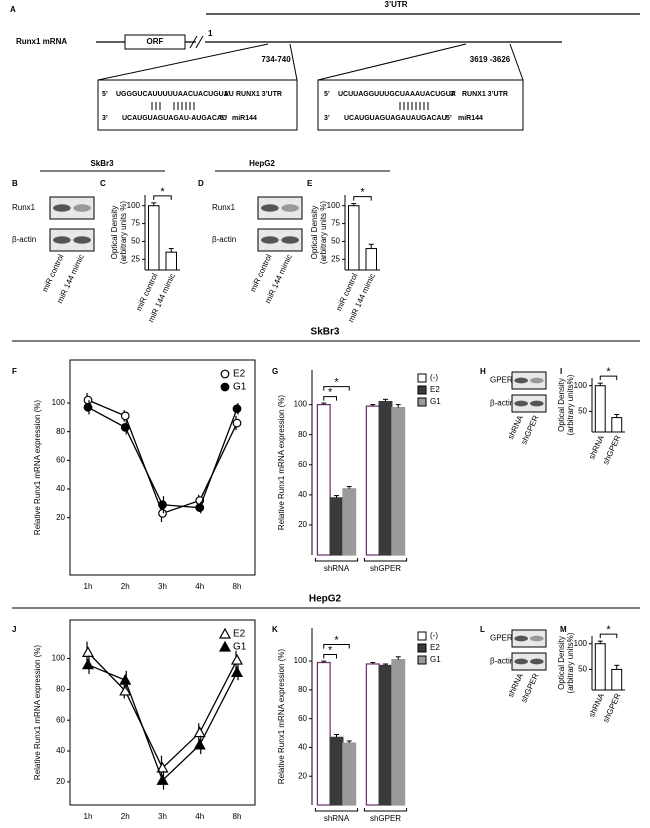 The height and width of the screenshot is (828, 650). What do you see at coordinates (385, 568) in the screenshot?
I see `x-tick-label: shGPER` at bounding box center [385, 568].